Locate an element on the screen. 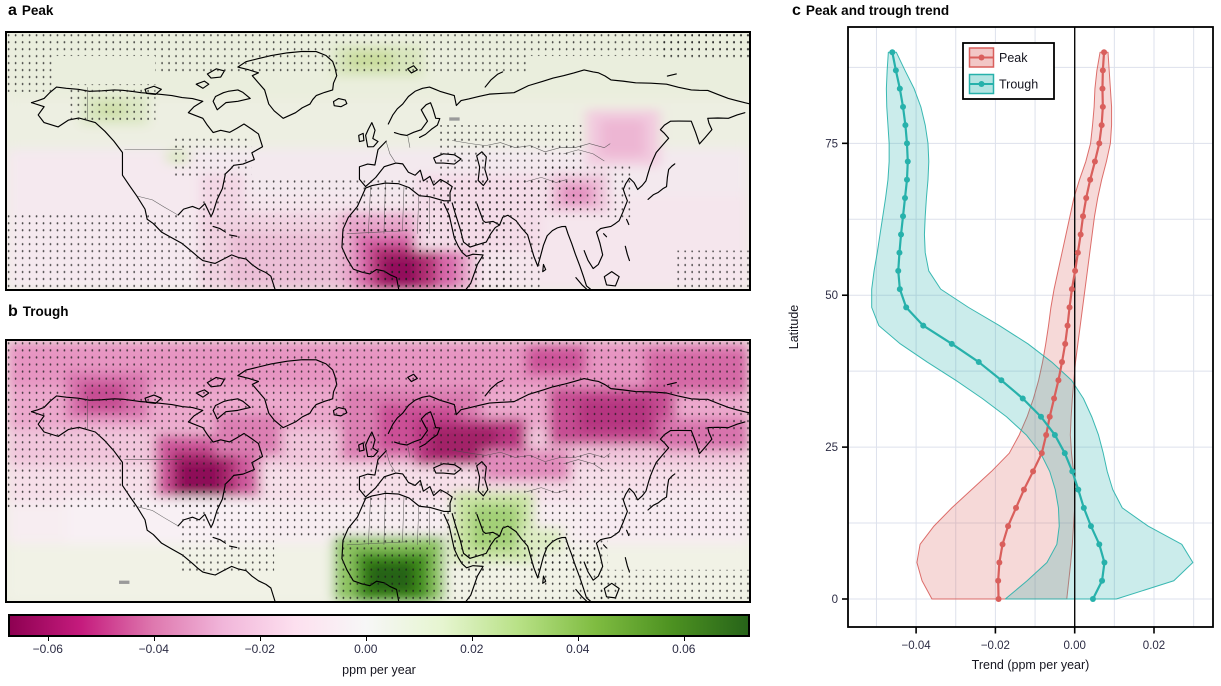  x-tick-label: 0.00 is located at coordinates (1075, 646).